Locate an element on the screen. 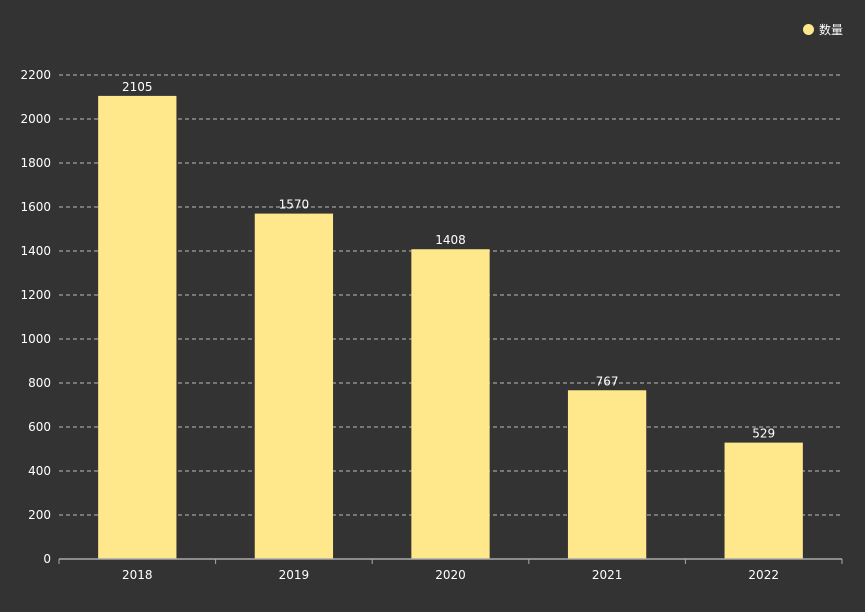 The image size is (865, 612). legend-label: 数量 is located at coordinates (830, 30).